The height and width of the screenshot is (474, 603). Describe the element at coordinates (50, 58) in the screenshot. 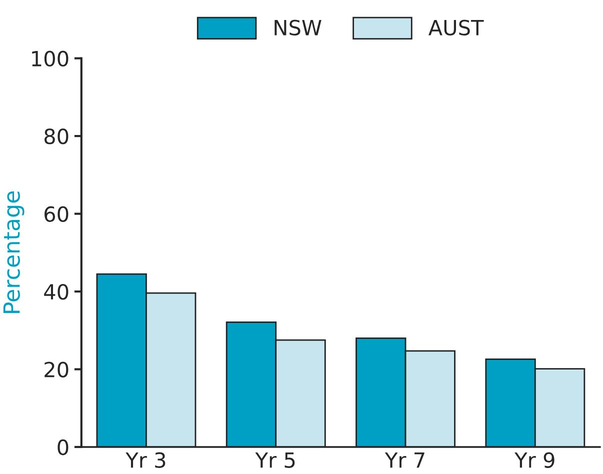

I see `y-tick-label: 100` at that location.